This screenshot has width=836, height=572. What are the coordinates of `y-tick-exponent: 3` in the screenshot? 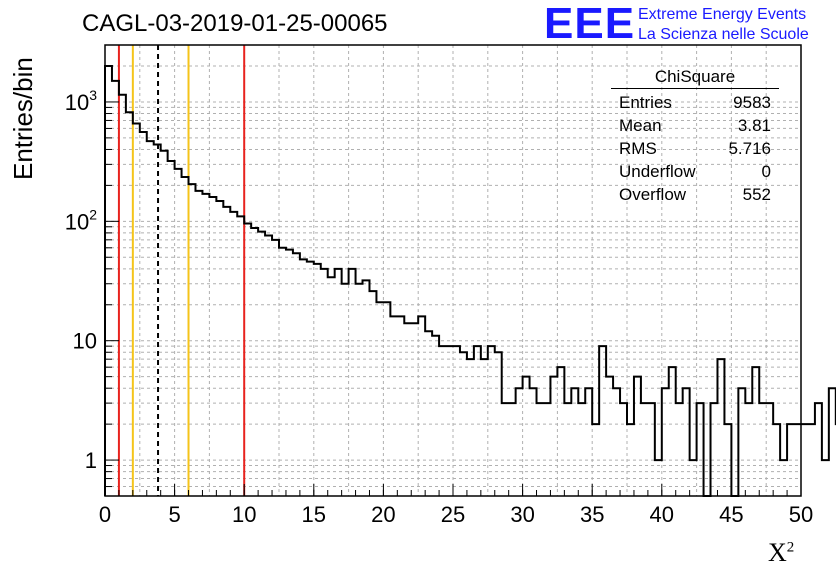 It's located at (93, 95).